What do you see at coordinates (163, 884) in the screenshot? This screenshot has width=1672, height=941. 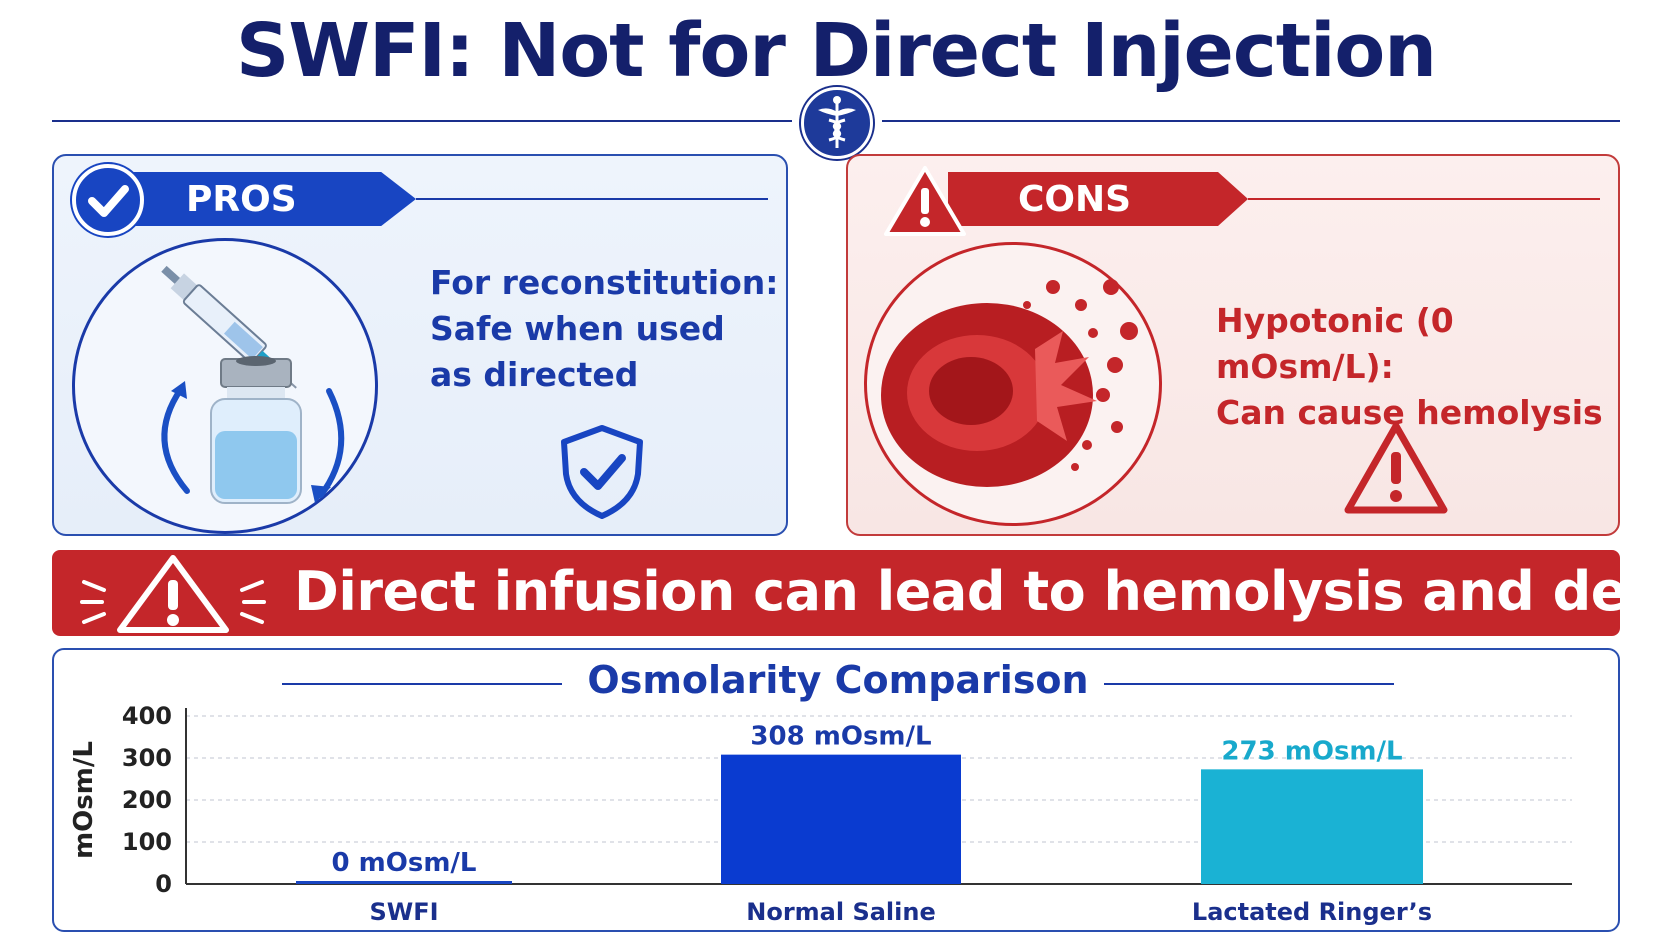 I see `y-tick-label: 0` at bounding box center [163, 884].